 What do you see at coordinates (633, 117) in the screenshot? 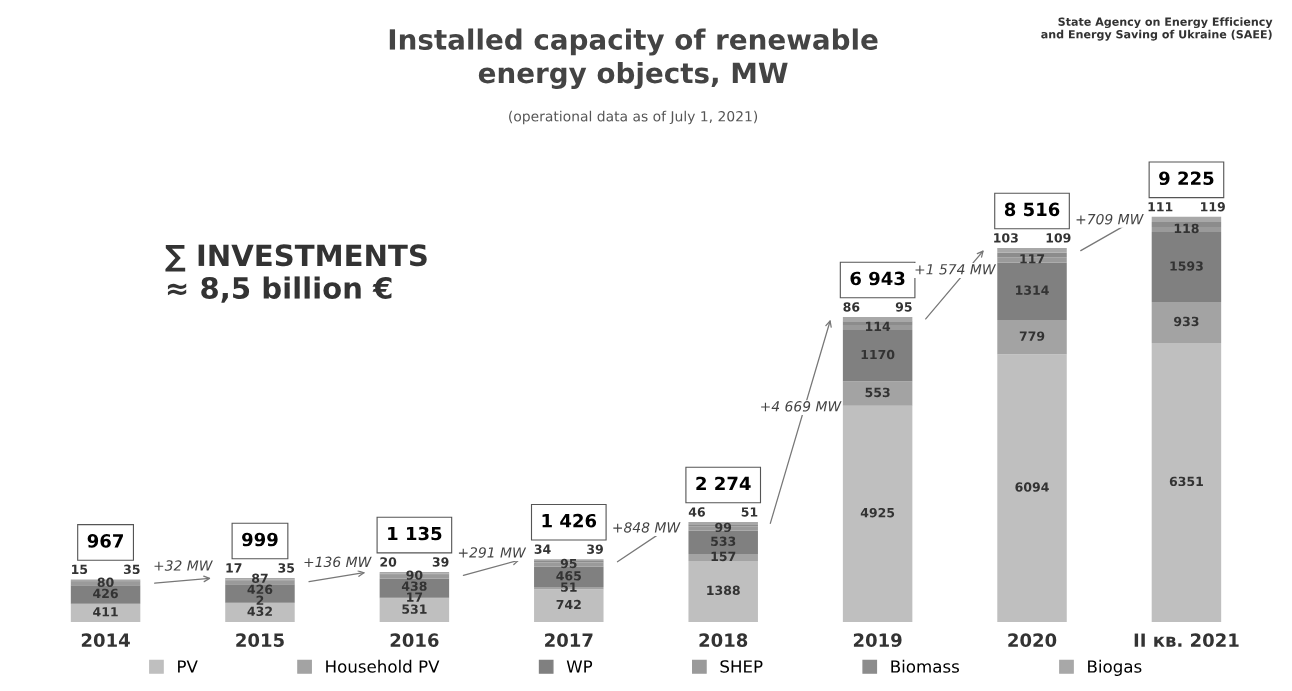
I see `chart-subtitle: (operational data as of July 1, 2021)` at bounding box center [633, 117].